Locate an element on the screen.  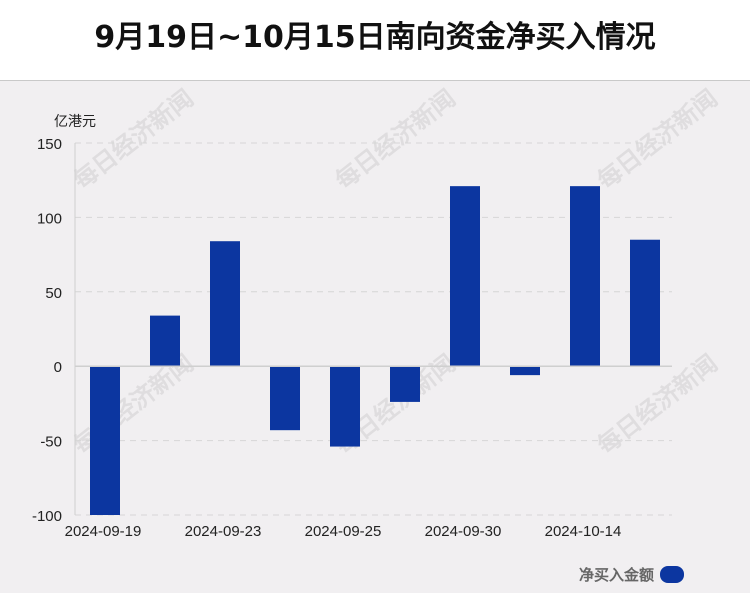
x-tick-label: 2024-10-14 is located at coordinates (583, 531).